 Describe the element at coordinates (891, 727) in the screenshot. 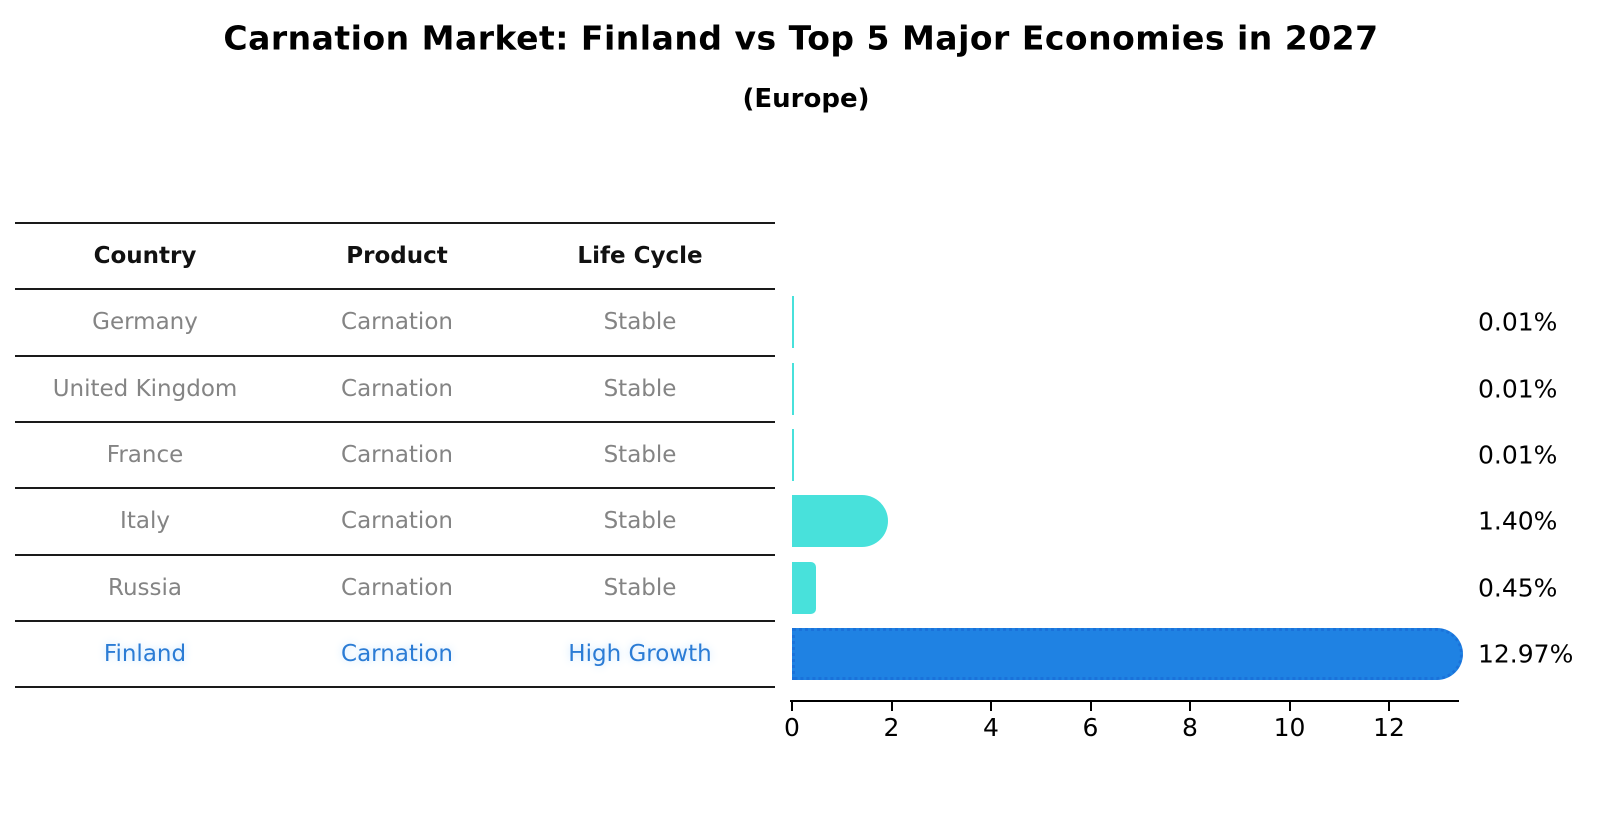

I see `x-axis-tick-label: 2` at that location.